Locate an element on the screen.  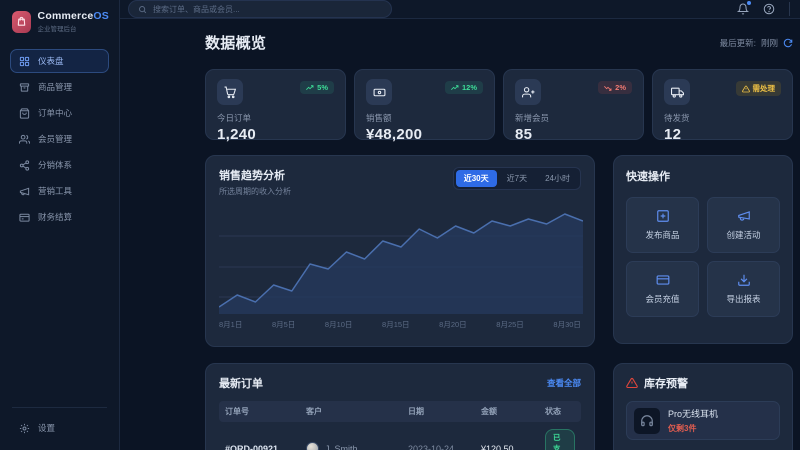
product-box-icon is located at coordinates (24, 87).